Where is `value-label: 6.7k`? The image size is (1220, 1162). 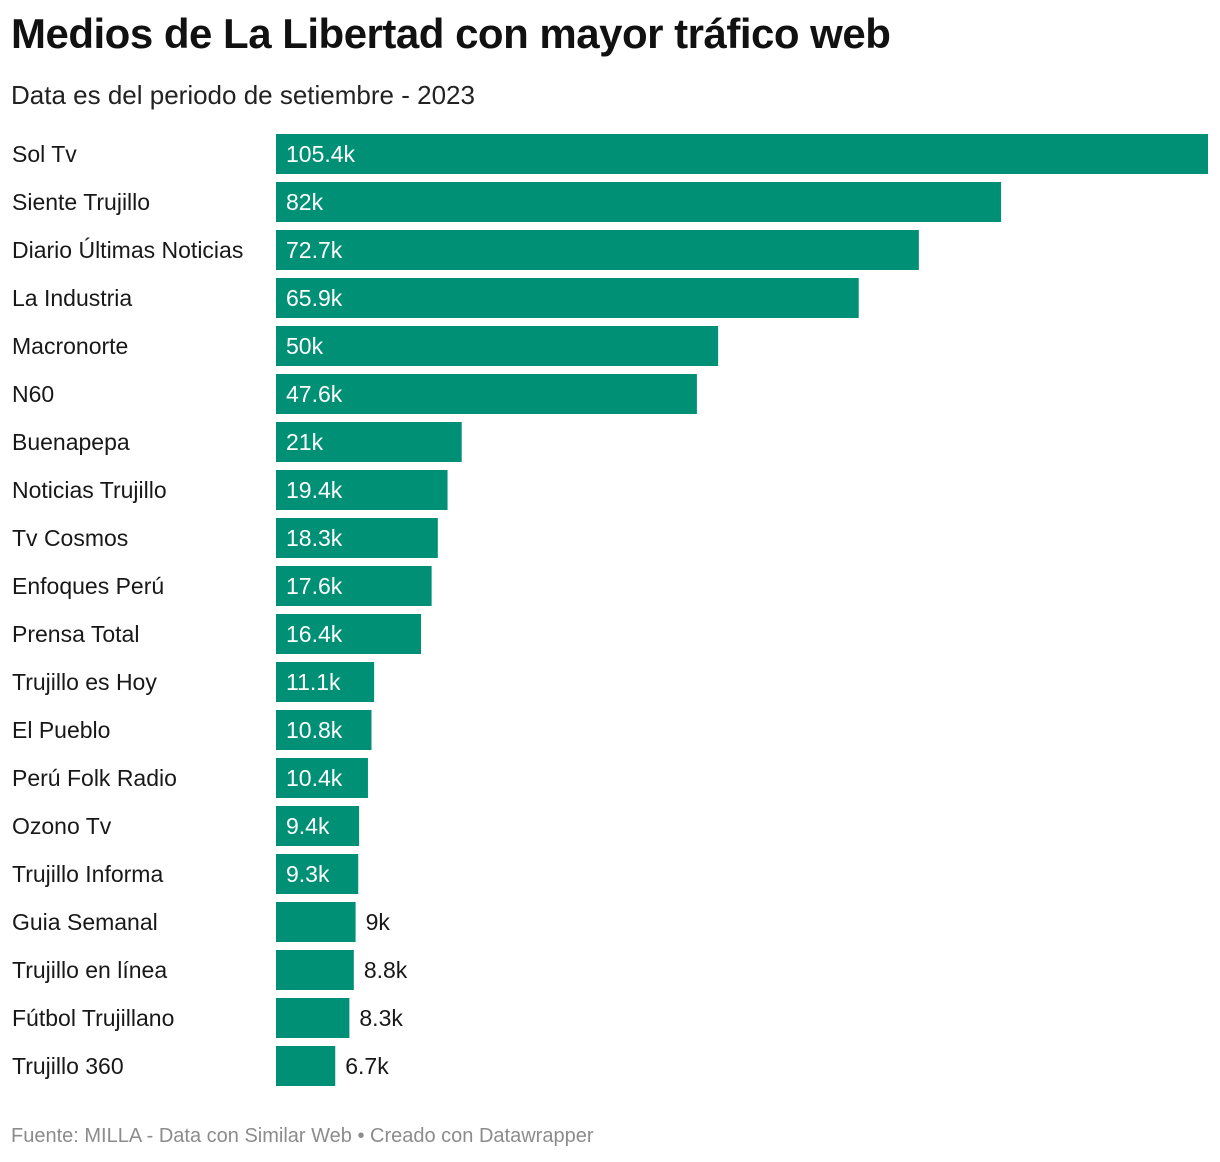 value-label: 6.7k is located at coordinates (367, 1066).